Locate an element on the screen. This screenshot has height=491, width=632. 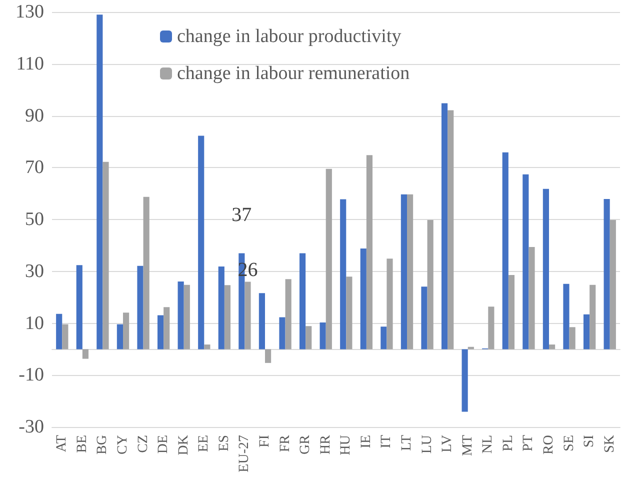
x-tick-label: ES is located at coordinates (224, 443).